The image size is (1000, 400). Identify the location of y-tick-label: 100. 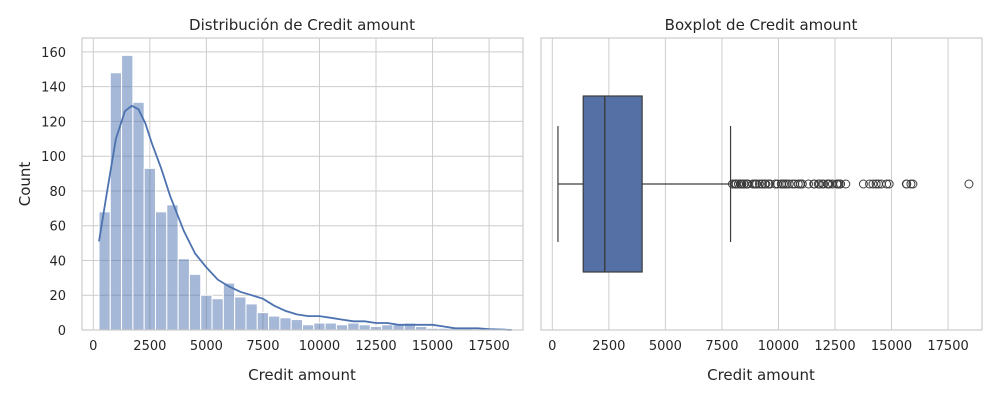
(53, 157).